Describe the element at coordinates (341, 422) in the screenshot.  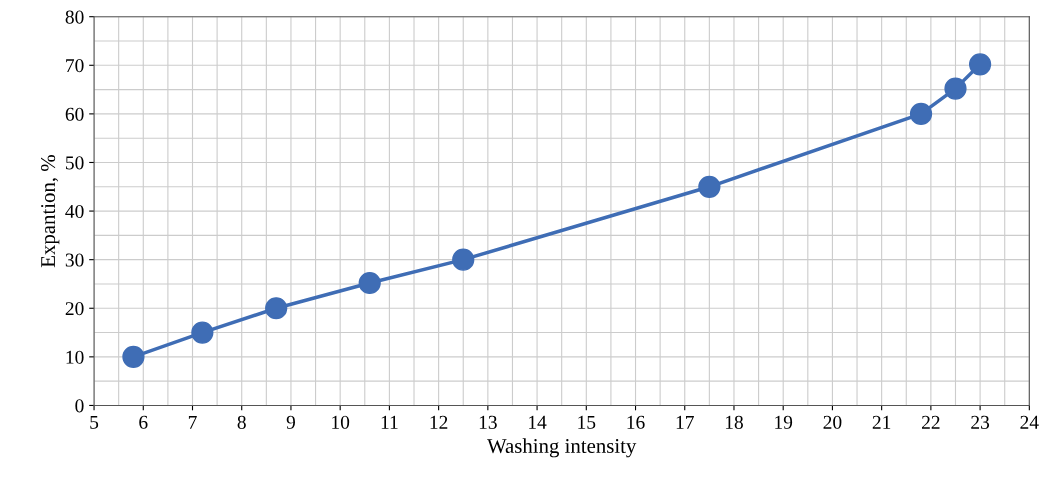
I see `x-tick-label: 10` at that location.